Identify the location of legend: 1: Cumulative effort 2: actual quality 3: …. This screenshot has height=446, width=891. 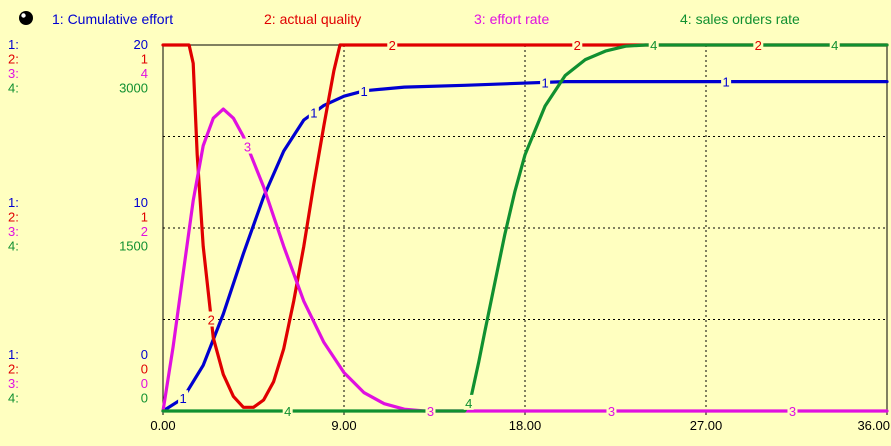
(426, 19).